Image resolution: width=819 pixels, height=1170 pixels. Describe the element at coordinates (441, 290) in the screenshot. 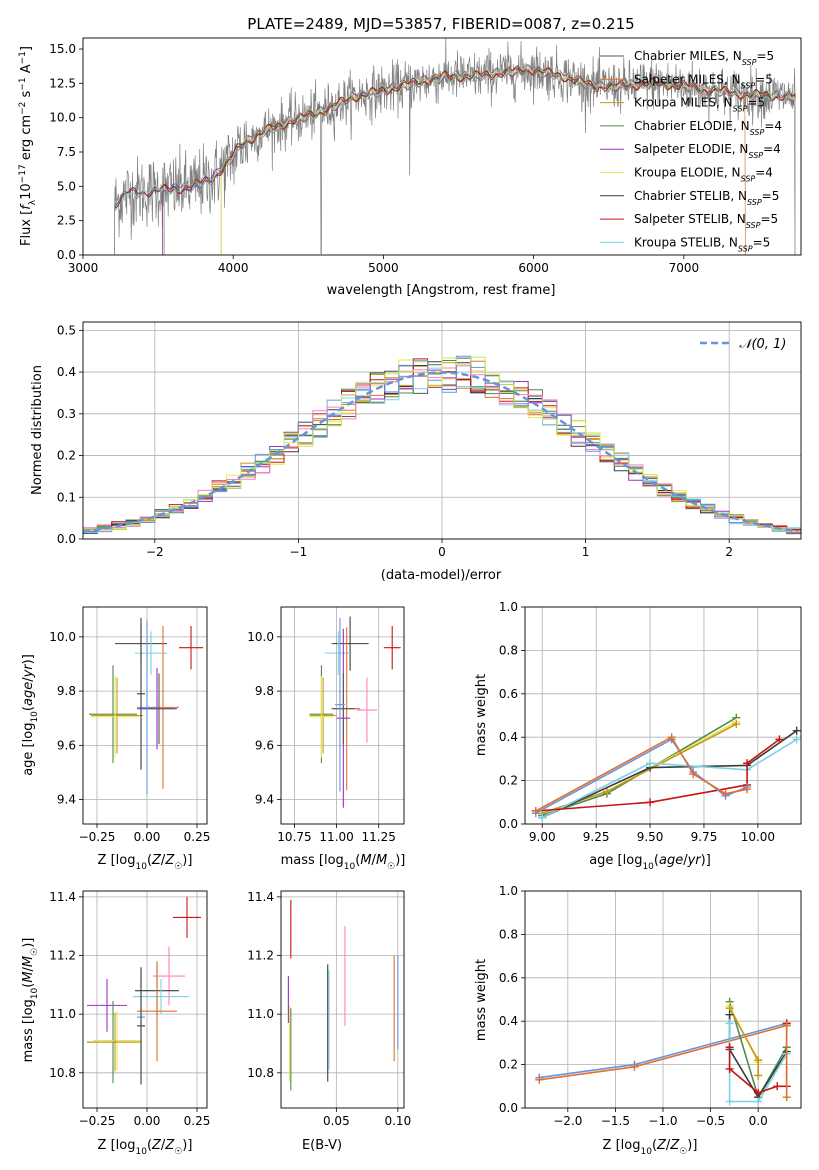

I see `spectrum-xlabel: wavelength [Angstrom, rest frame]` at that location.